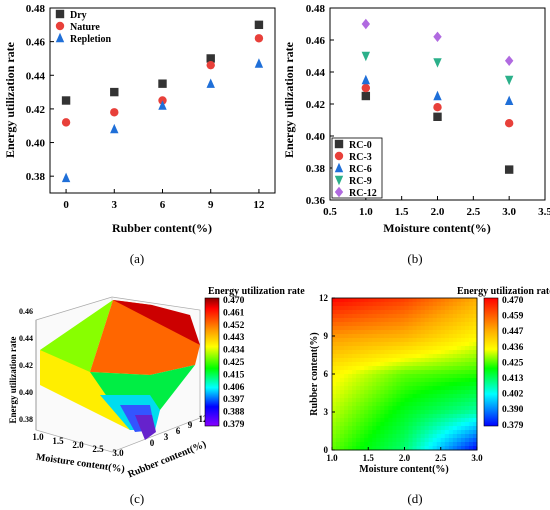 The height and width of the screenshot is (510, 550). Describe the element at coordinates (36, 144) in the screenshot. I see `a-ytick-label: 0.40` at that location.